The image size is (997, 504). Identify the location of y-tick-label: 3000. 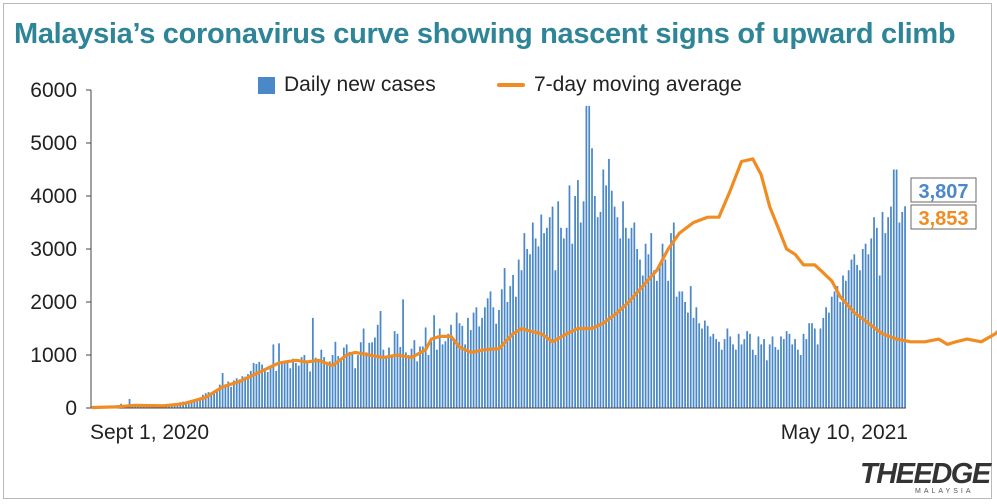
(53, 249).